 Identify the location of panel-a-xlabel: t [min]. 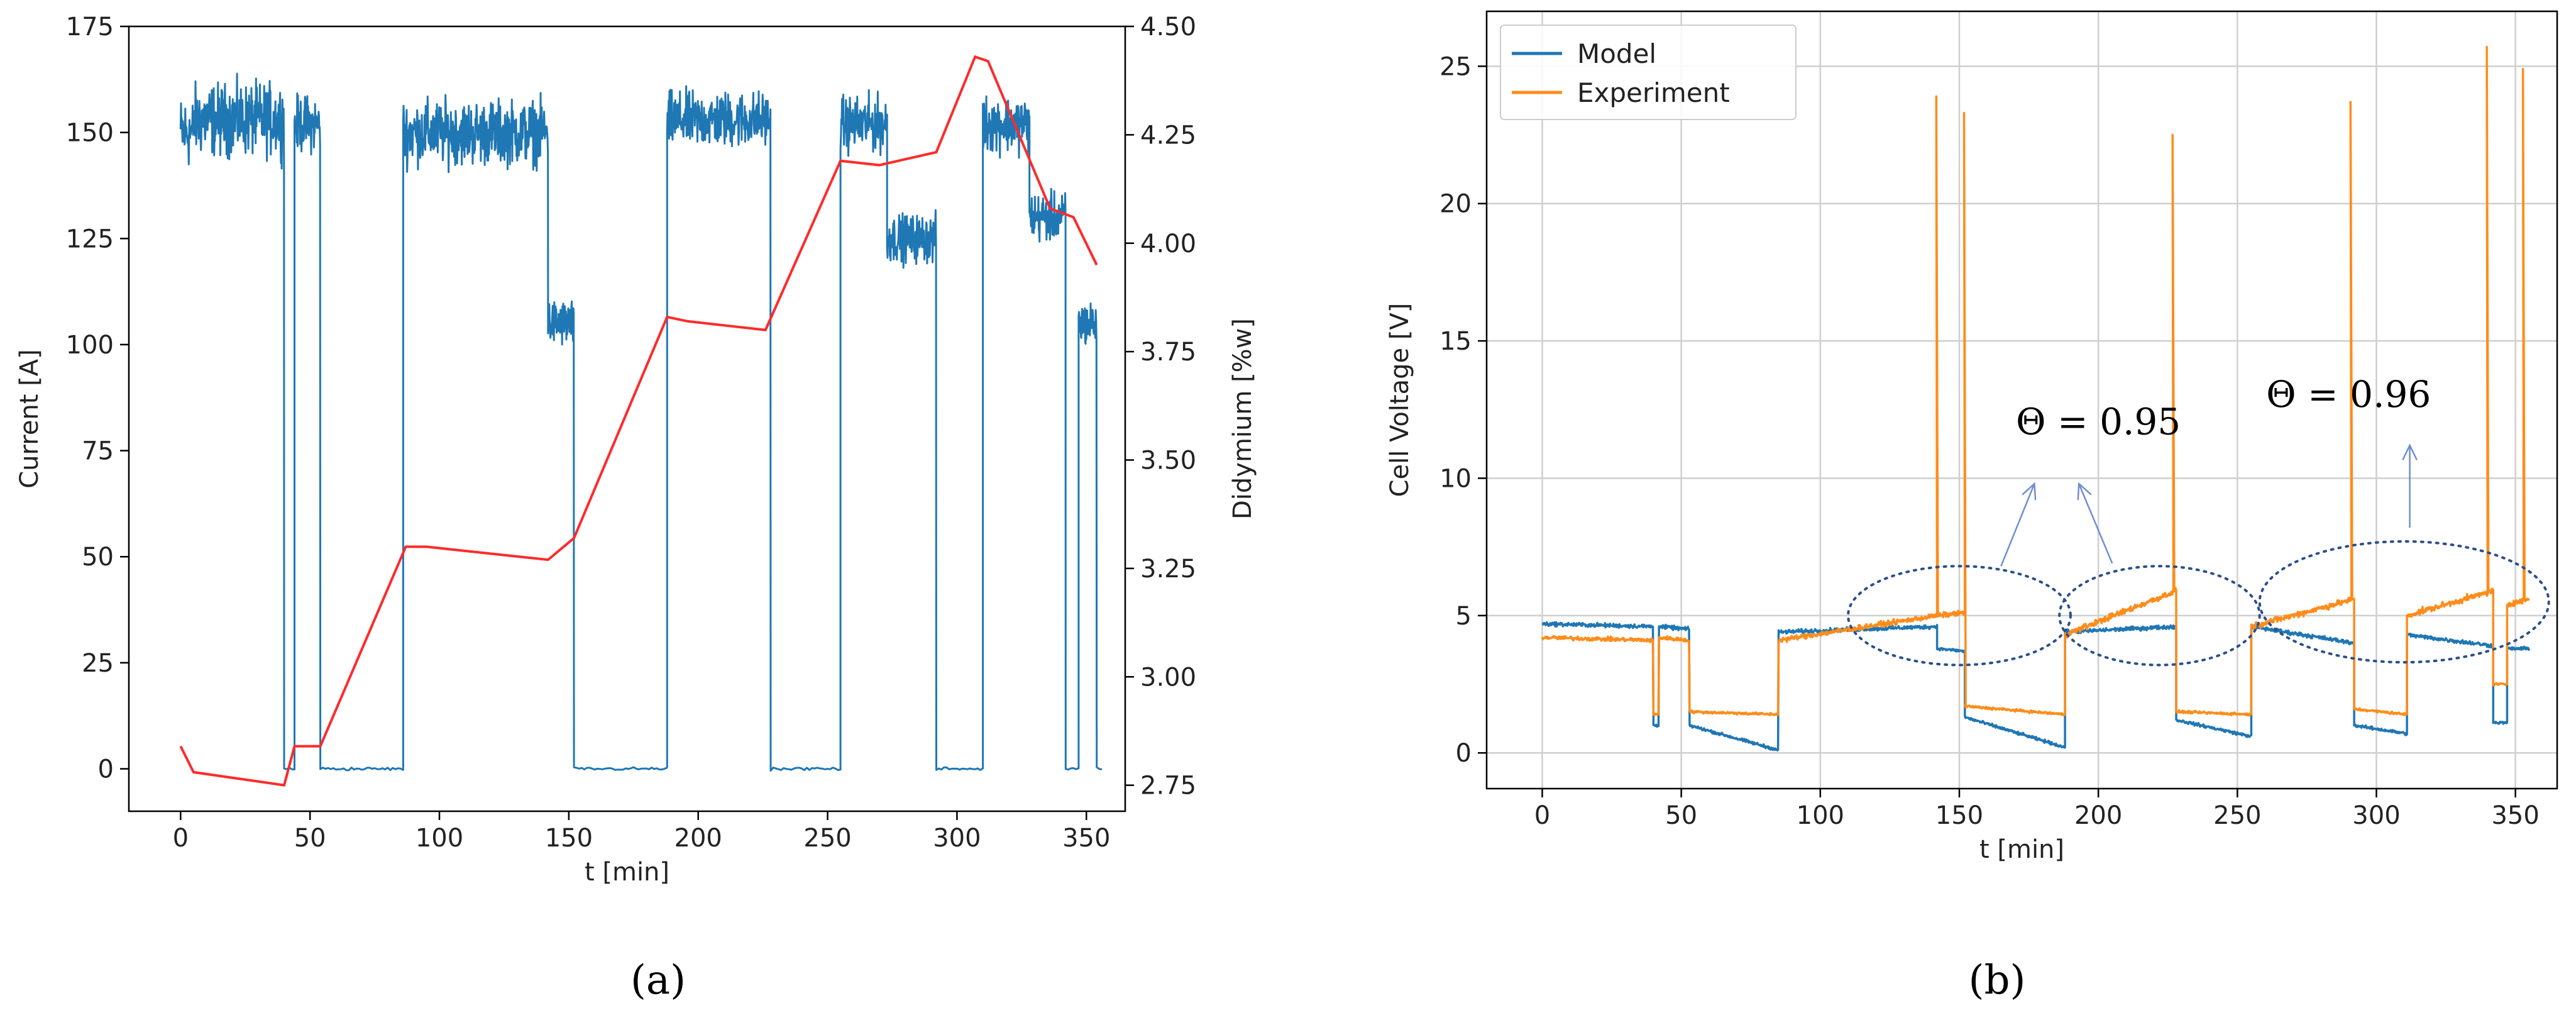
(627, 873).